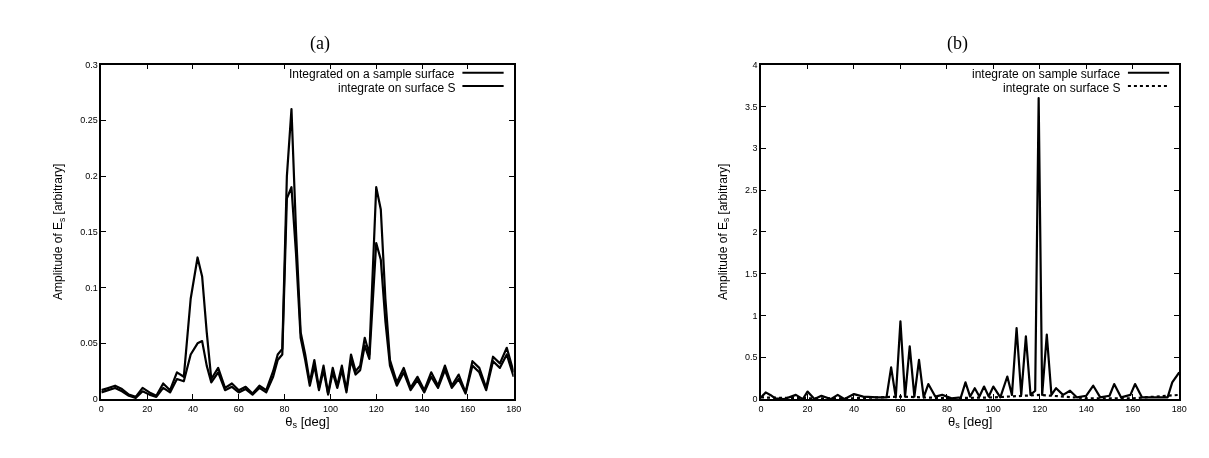 Image resolution: width=1209 pixels, height=458 pixels. What do you see at coordinates (1046, 74) in the screenshot?
I see `legend-label: integrate on sample surface` at bounding box center [1046, 74].